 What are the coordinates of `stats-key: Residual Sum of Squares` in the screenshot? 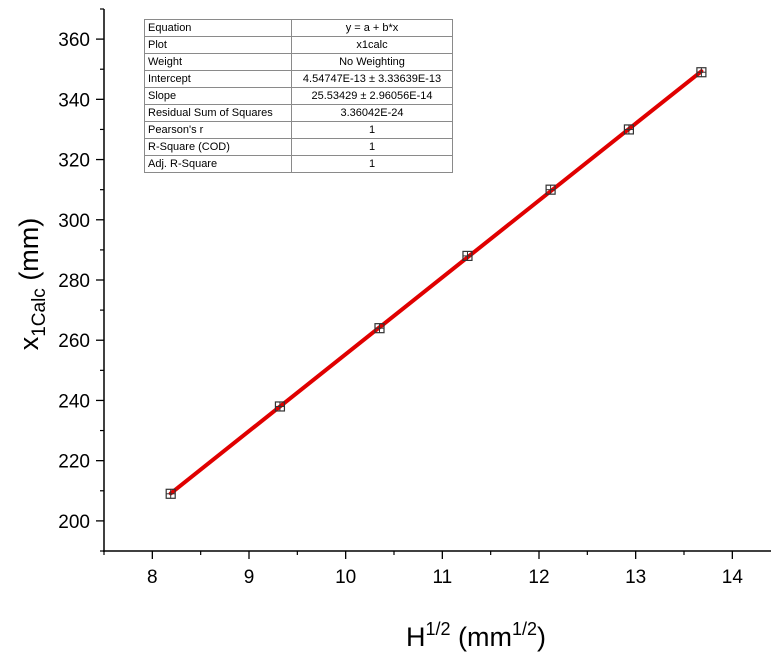 It's located at (218, 113).